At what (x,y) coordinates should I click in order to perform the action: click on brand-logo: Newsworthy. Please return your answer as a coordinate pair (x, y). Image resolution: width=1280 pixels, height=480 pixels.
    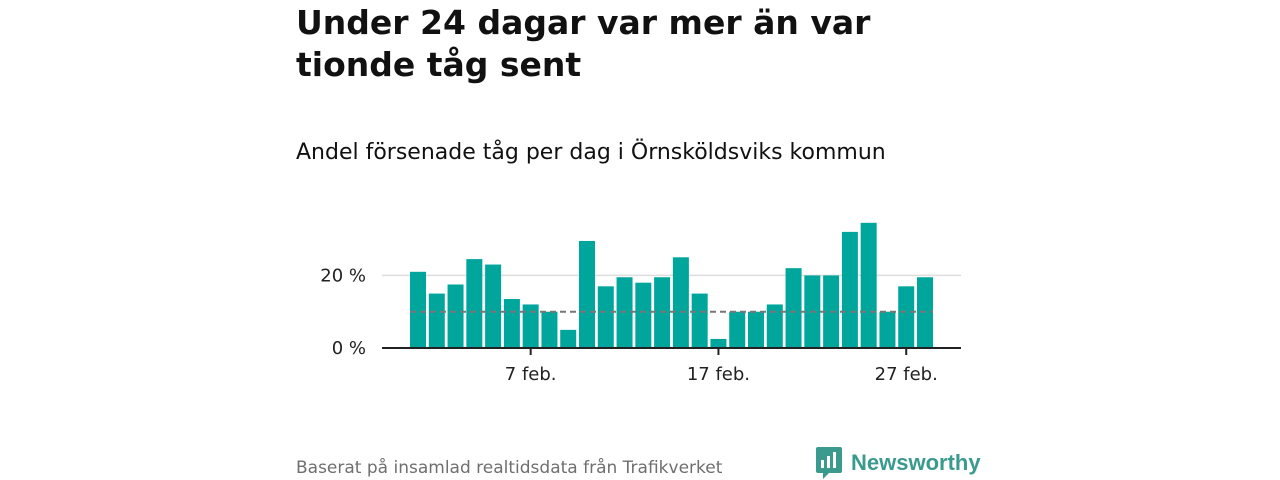
    Looking at the image, I should click on (898, 463).